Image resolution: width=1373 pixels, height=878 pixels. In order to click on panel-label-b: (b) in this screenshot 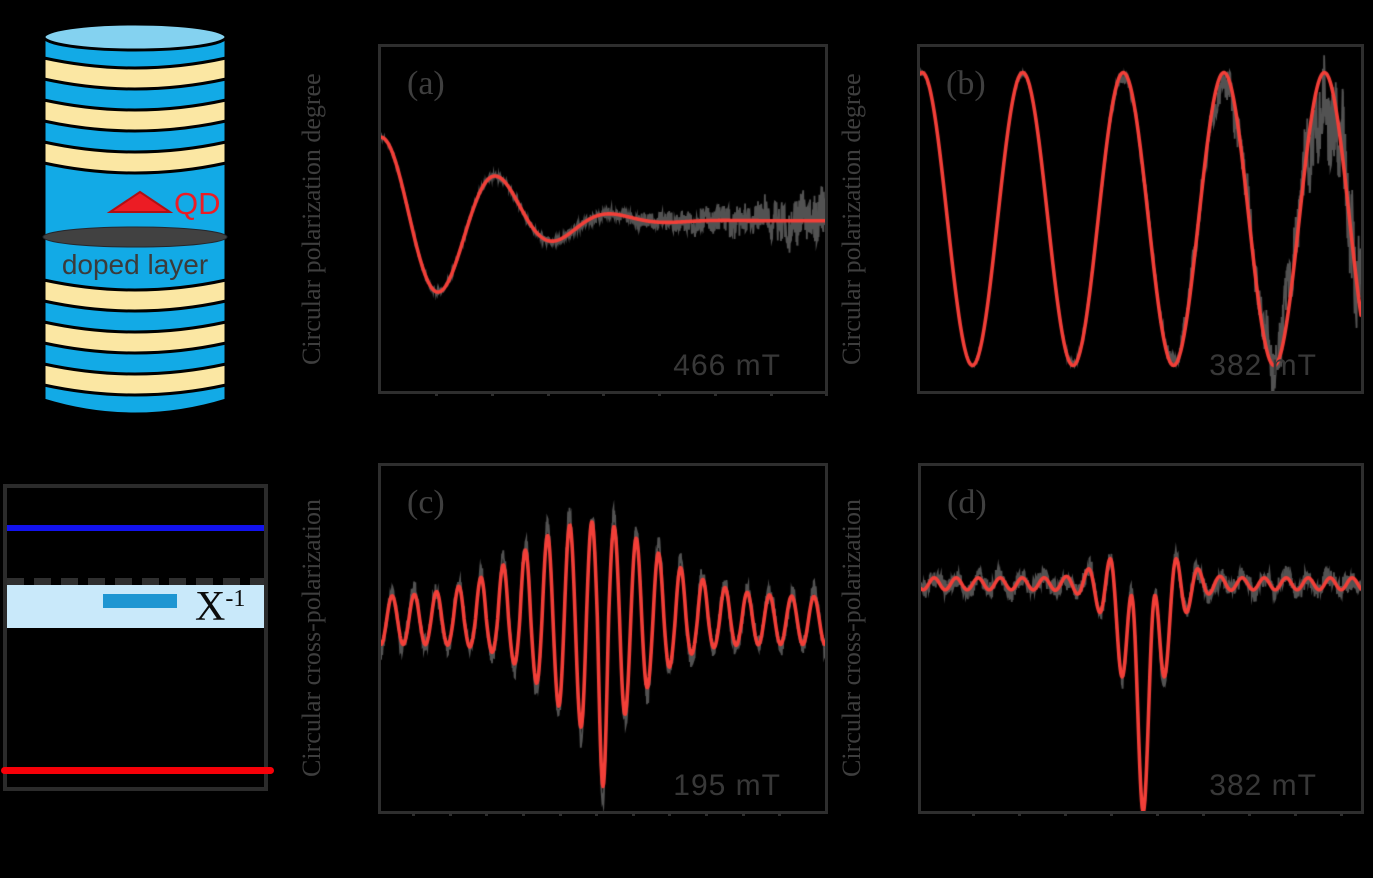, I will do `click(966, 83)`.